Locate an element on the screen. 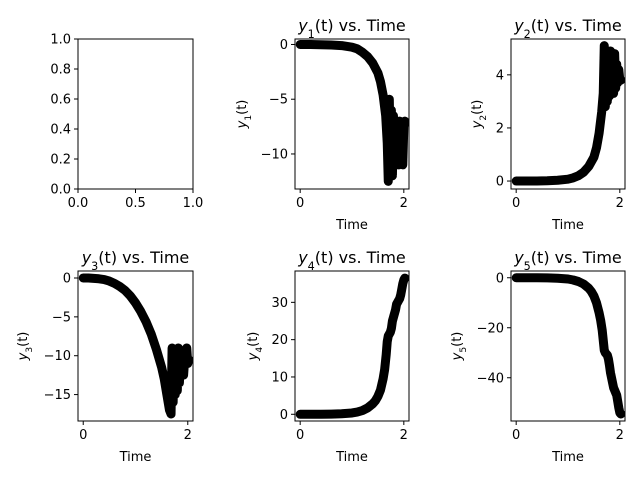  panel-3-title-sub: 2 is located at coordinates (527, 34).